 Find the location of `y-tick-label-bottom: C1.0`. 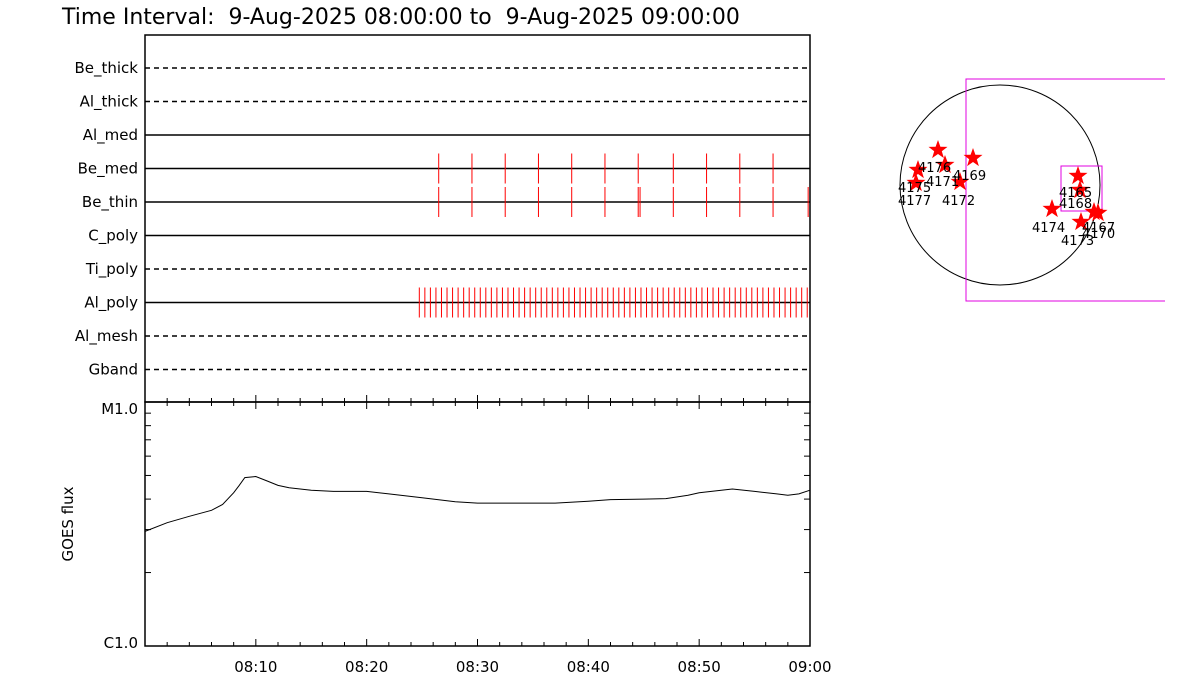

y-tick-label-bottom: C1.0 is located at coordinates (121, 643).